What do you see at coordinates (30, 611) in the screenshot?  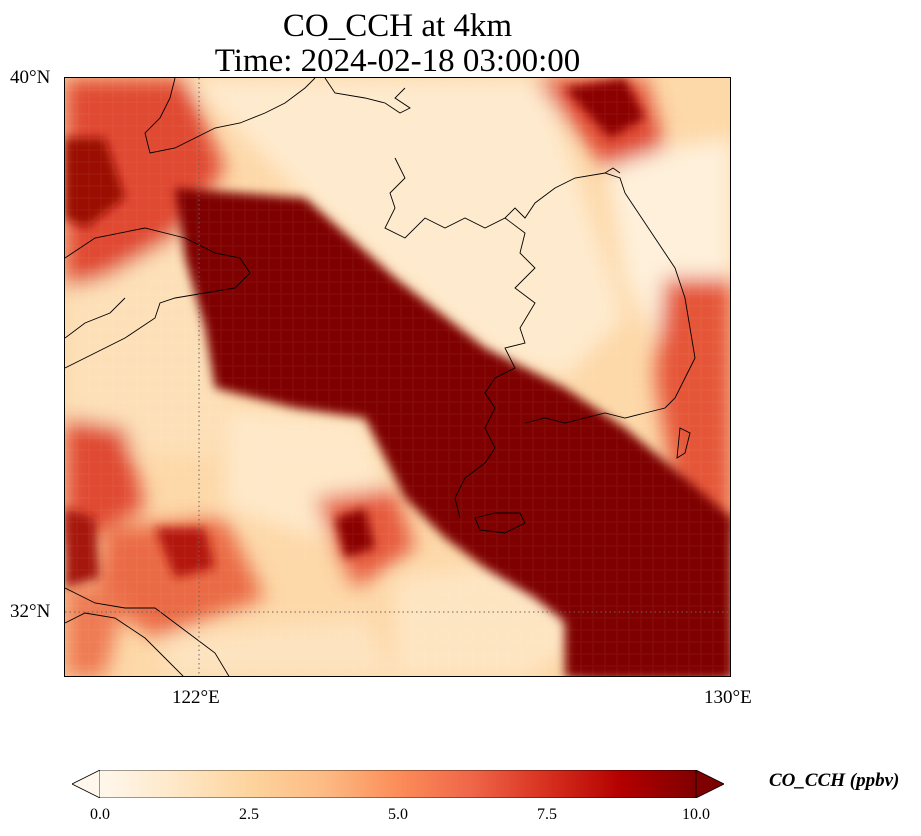 I see `lat-label-32n: 32°N` at bounding box center [30, 611].